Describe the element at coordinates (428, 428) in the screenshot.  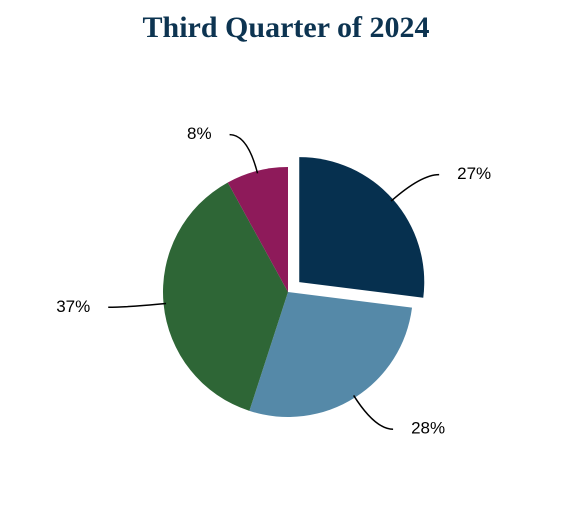
I see `data-label: 28%` at that location.